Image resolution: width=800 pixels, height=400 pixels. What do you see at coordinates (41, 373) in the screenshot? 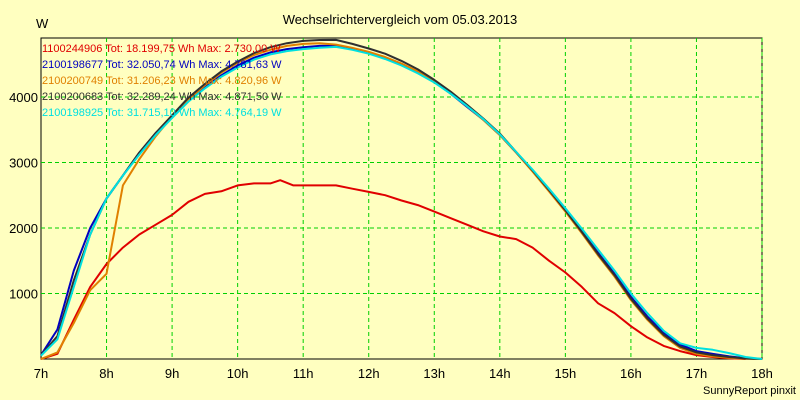
I see `x-tick-label: 7h` at bounding box center [41, 373].